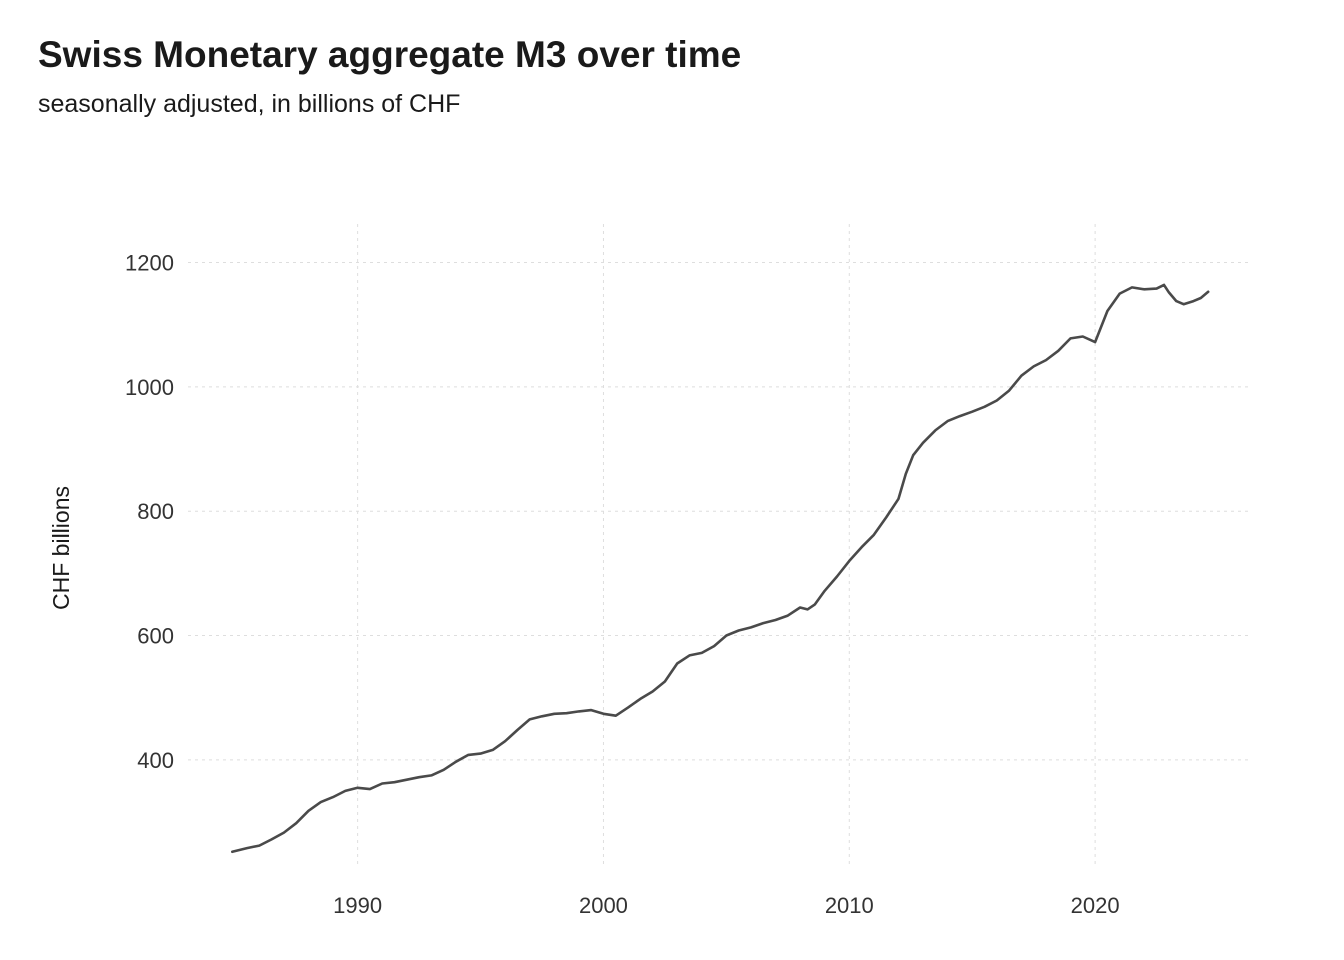 The image size is (1344, 960). Describe the element at coordinates (155, 636) in the screenshot. I see `y-tick-label: 600` at that location.